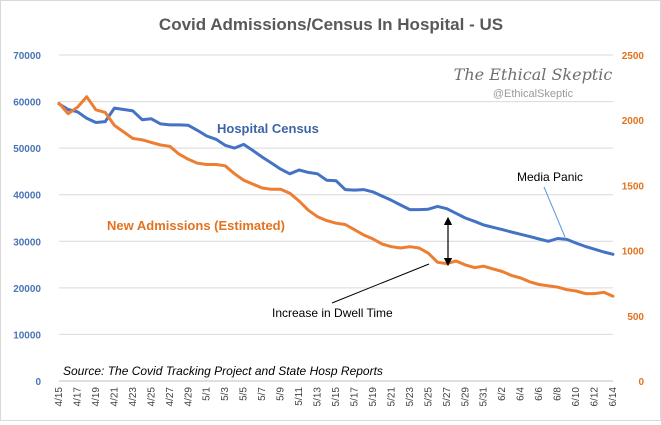 This screenshot has height=425, width=661. What do you see at coordinates (502, 394) in the screenshot?
I see `x-tick-label: 6/2` at bounding box center [502, 394].